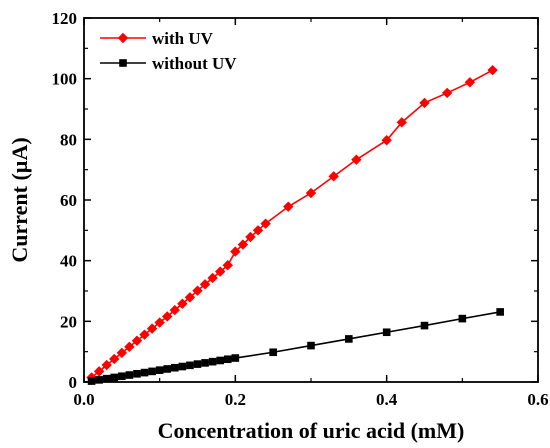  Describe the element at coordinates (68, 321) in the screenshot. I see `y-tick-label: 20` at that location.